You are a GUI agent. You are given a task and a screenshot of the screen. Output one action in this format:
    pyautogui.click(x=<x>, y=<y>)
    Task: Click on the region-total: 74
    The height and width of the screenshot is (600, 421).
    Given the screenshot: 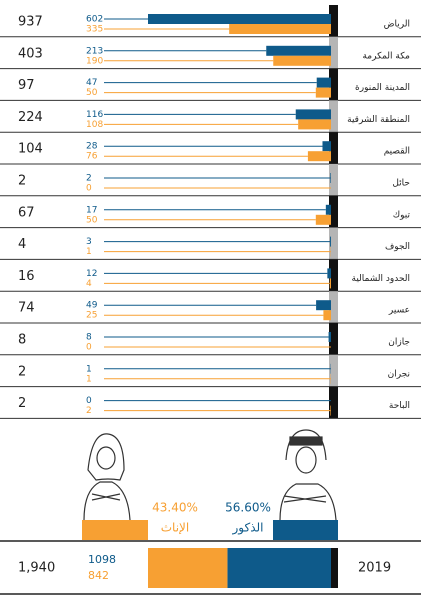 What is the action you would take?
    pyautogui.click(x=26, y=308)
    